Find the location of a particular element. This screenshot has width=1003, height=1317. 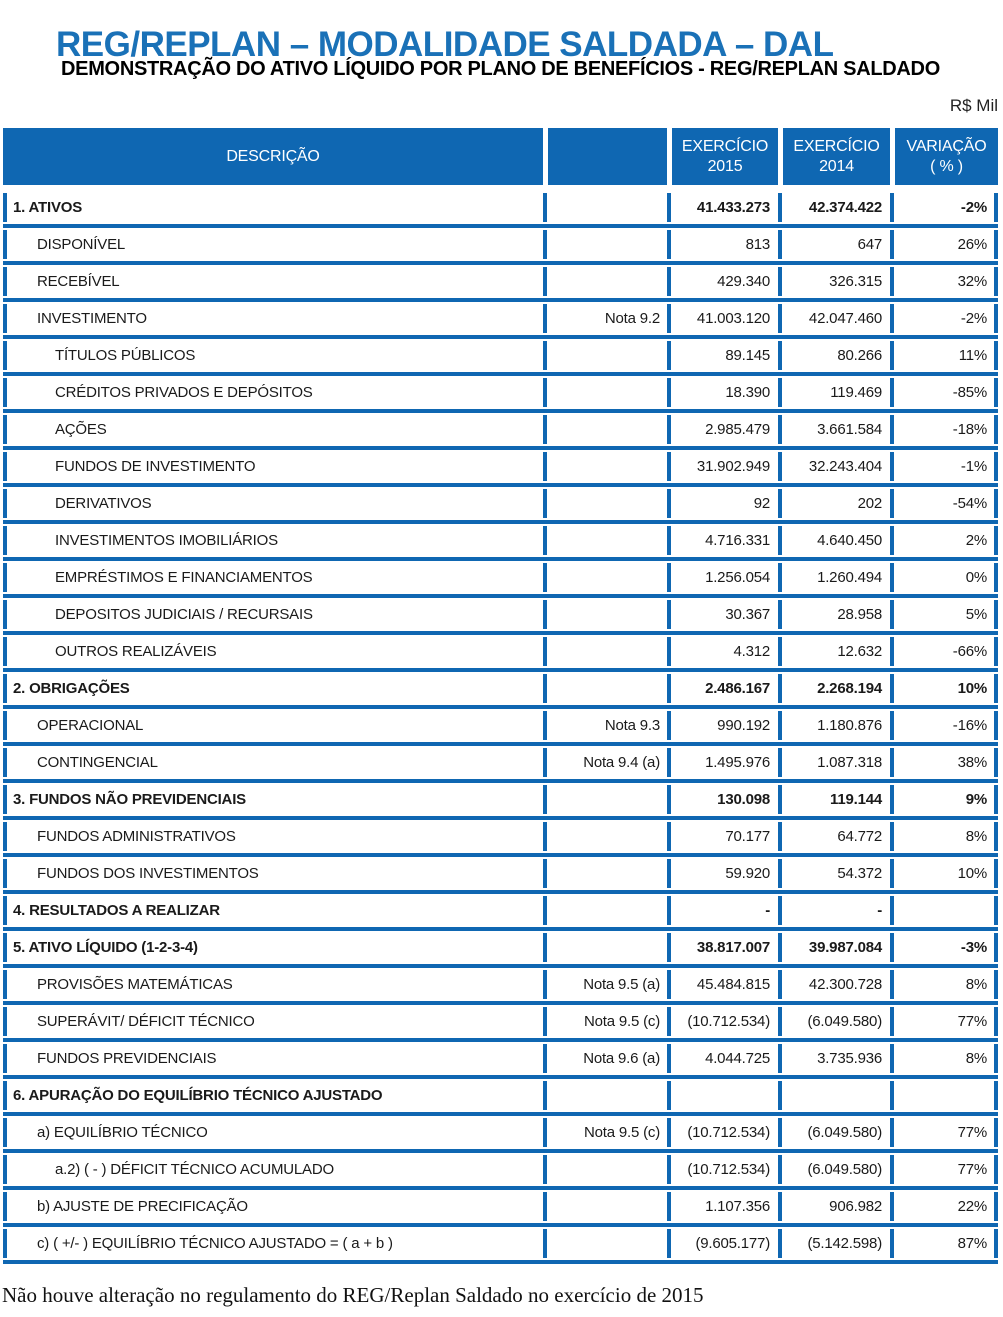

unit-label: R$ Mil is located at coordinates (973, 105).